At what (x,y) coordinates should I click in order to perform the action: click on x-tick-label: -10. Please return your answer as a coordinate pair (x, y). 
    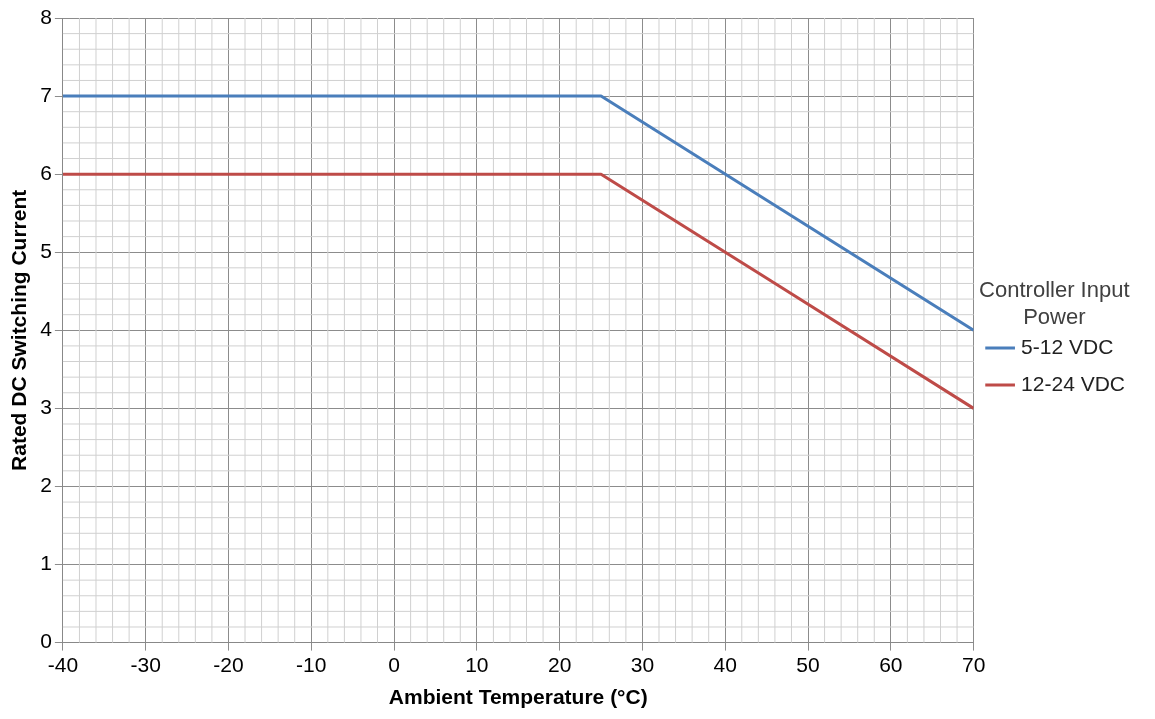
    Looking at the image, I should click on (311, 664).